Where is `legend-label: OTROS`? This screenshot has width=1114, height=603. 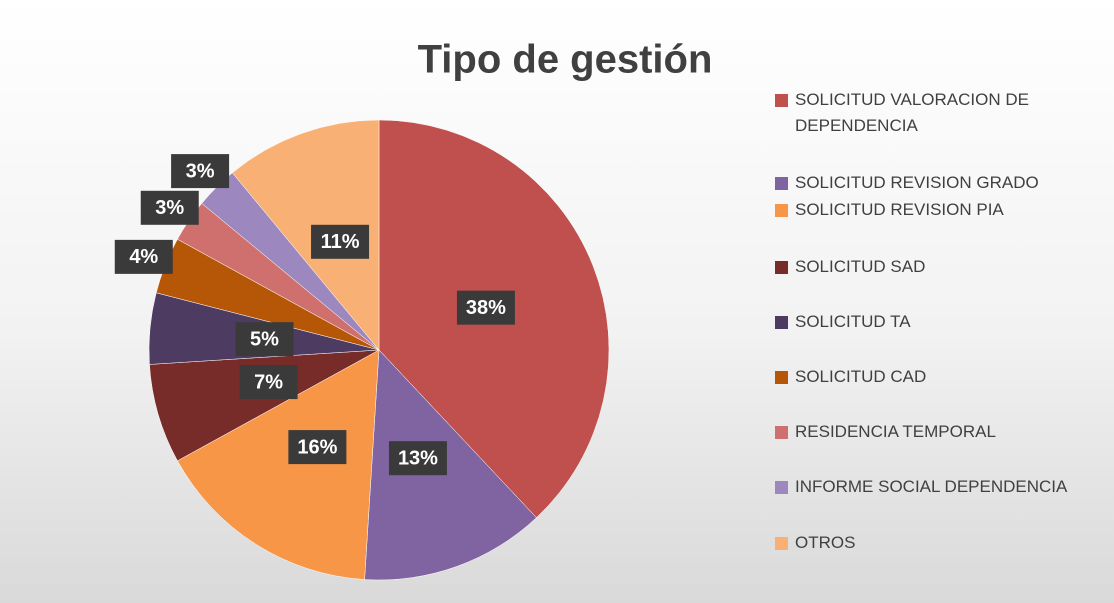 legend-label: OTROS is located at coordinates (825, 542).